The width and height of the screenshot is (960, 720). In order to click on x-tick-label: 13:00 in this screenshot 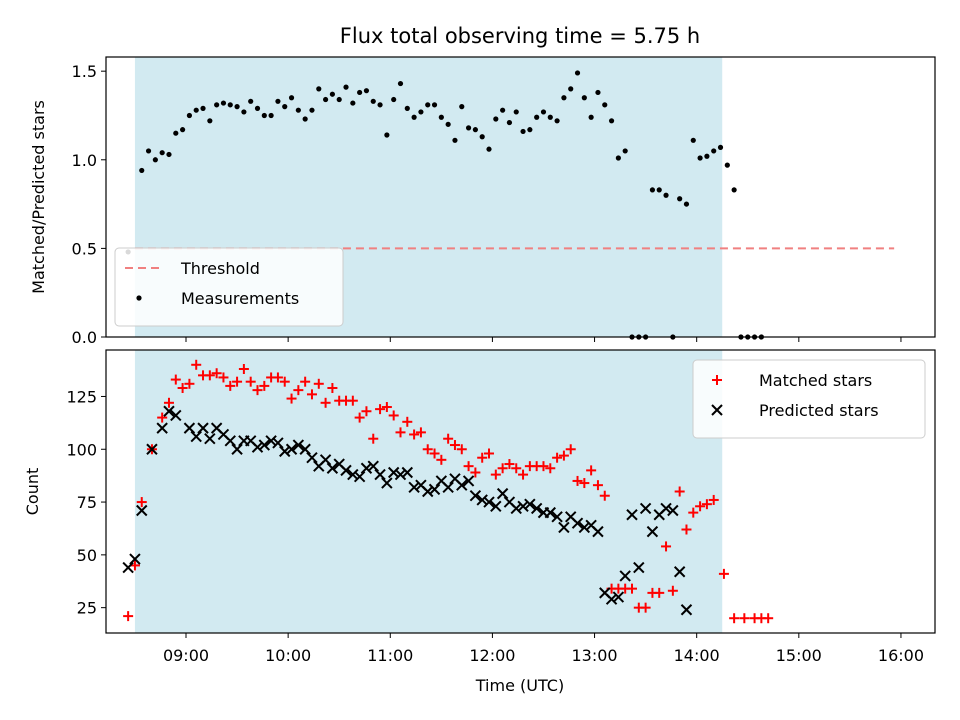, I will do `click(594, 655)`.